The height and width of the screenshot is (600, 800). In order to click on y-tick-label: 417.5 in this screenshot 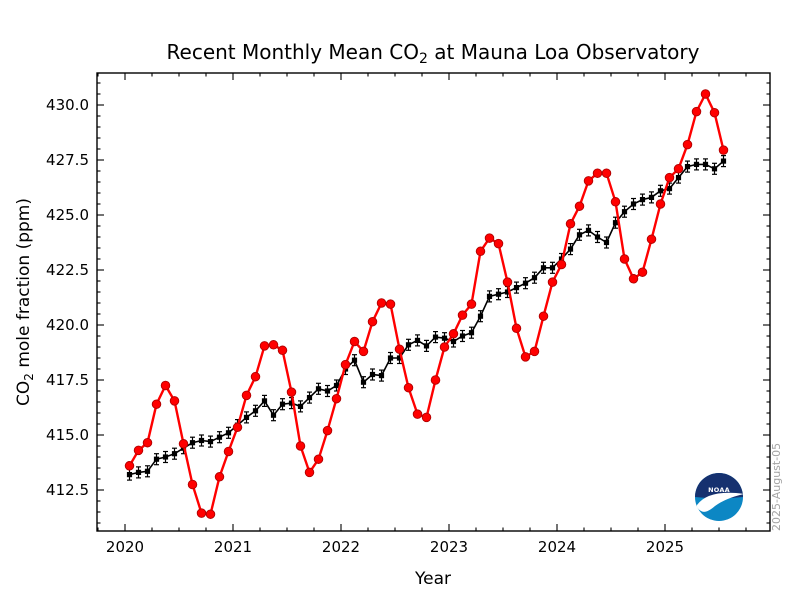, I will do `click(67, 380)`.